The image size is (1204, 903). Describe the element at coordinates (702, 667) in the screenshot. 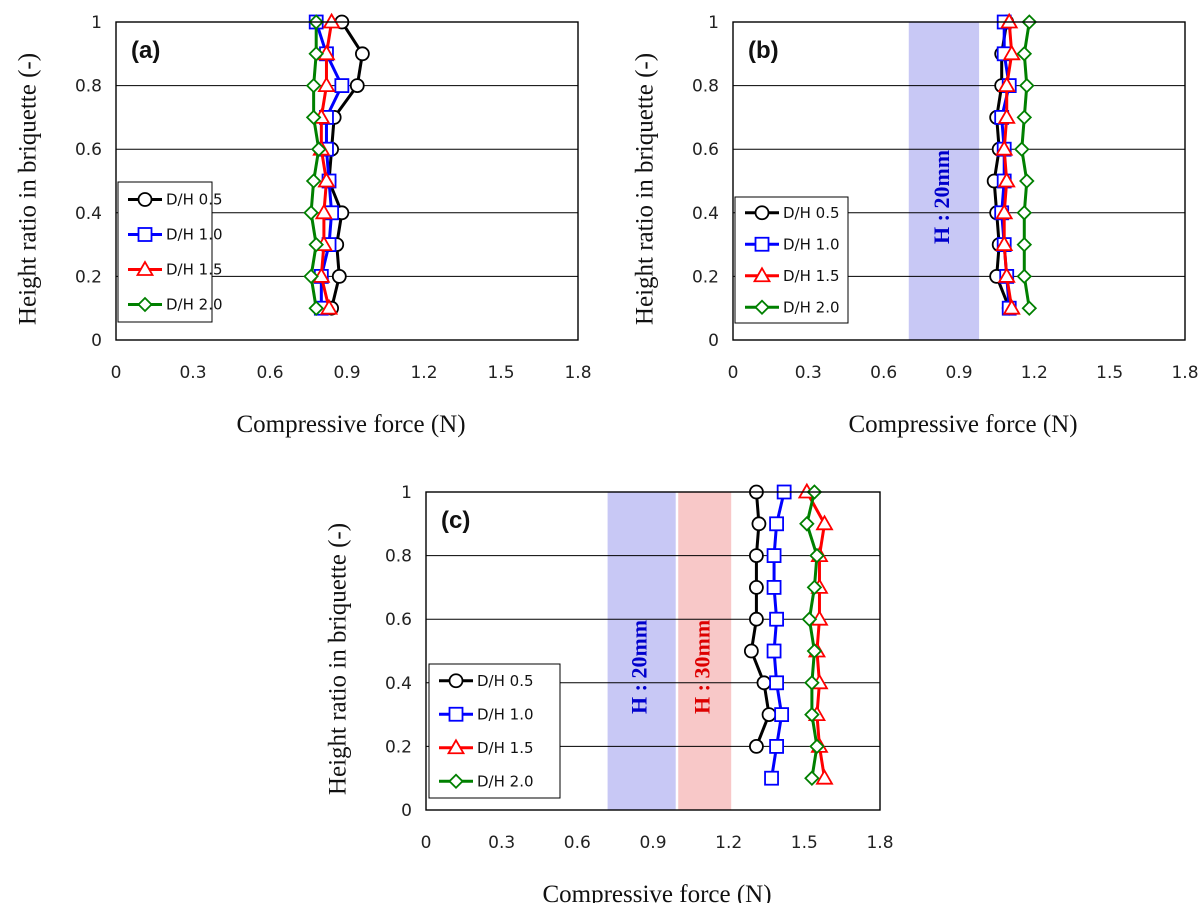

I see `band-label: H : 30mm` at that location.